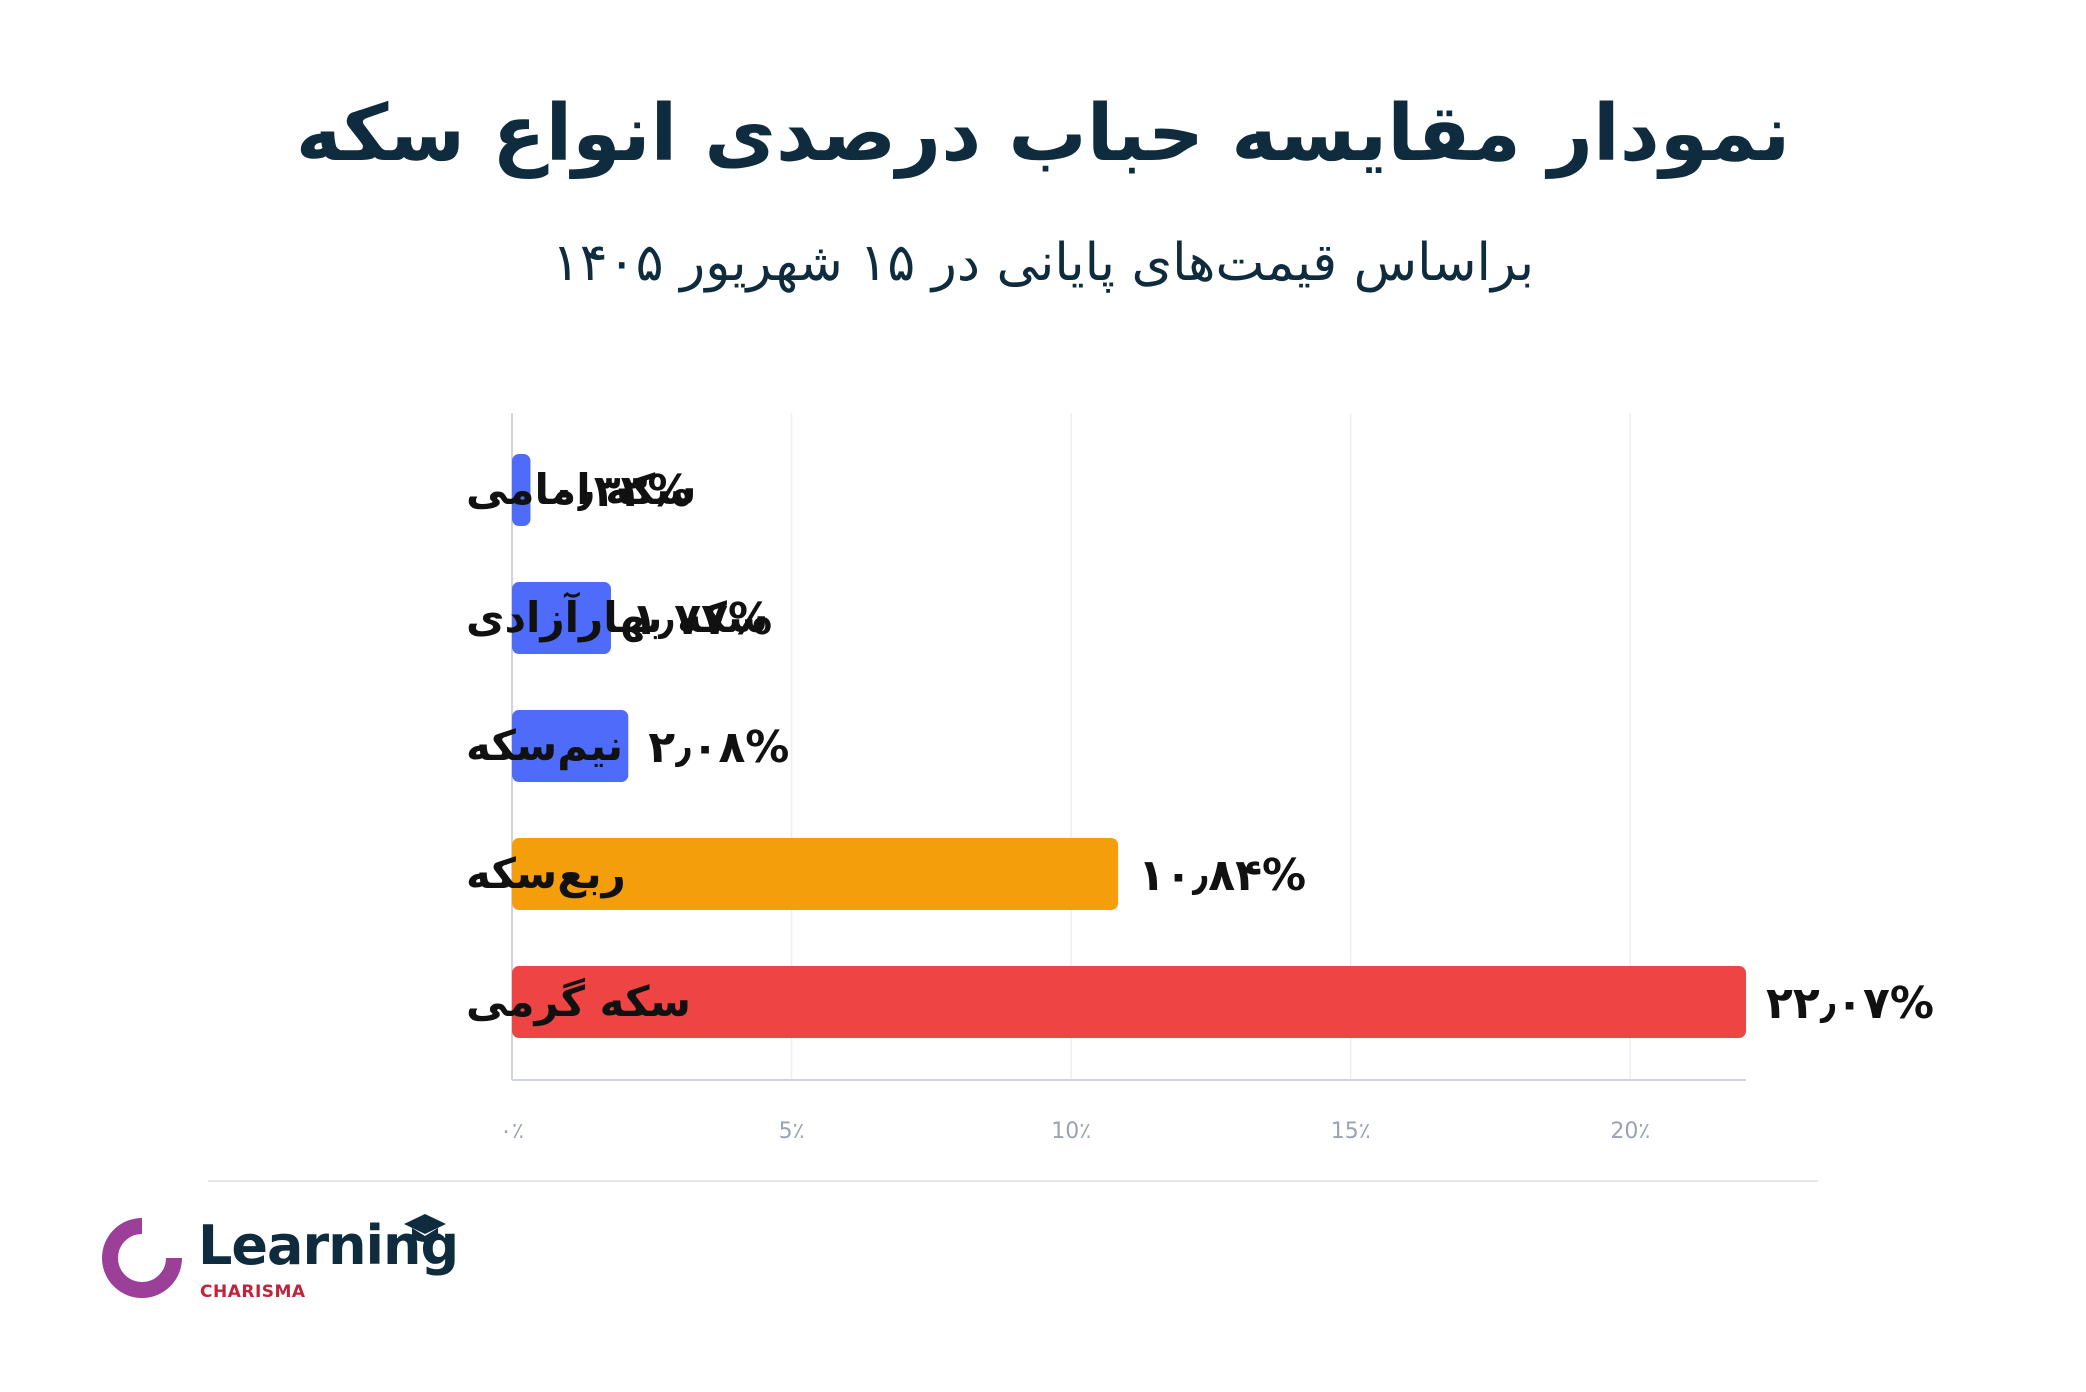 This screenshot has height=1392, width=2086. What do you see at coordinates (1351, 1131) in the screenshot?
I see `x-tick-label: 15٪` at bounding box center [1351, 1131].